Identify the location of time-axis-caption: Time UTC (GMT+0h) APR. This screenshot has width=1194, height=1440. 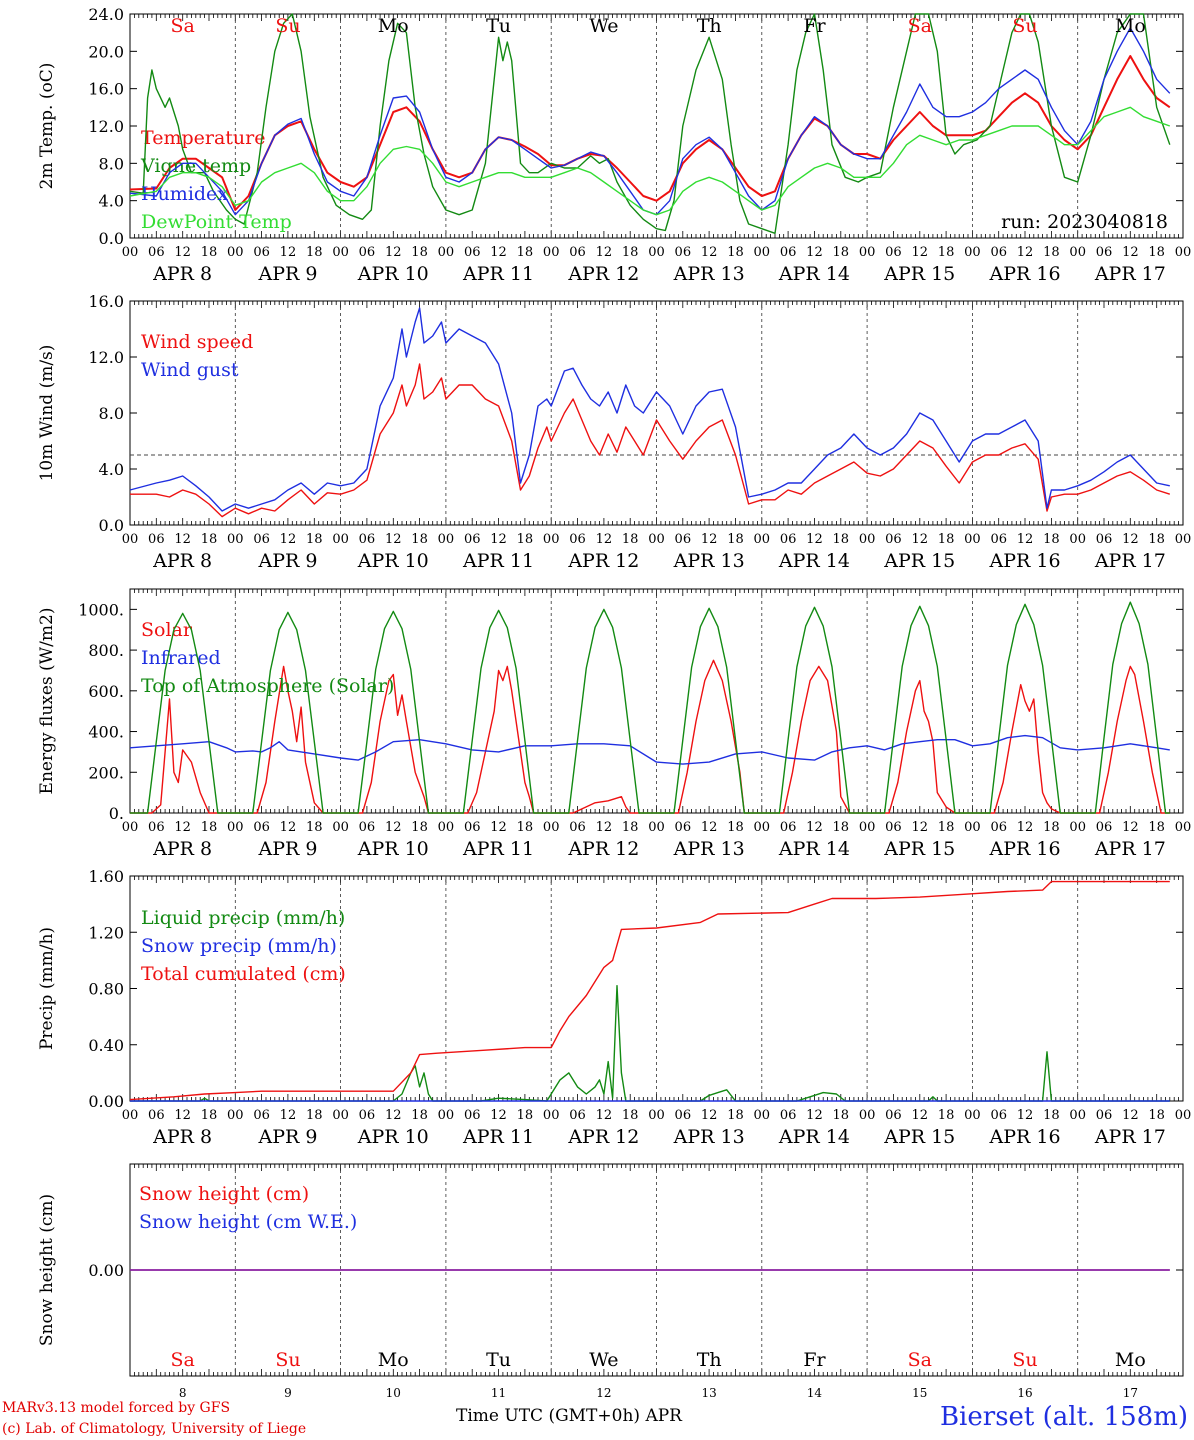
(569, 1416).